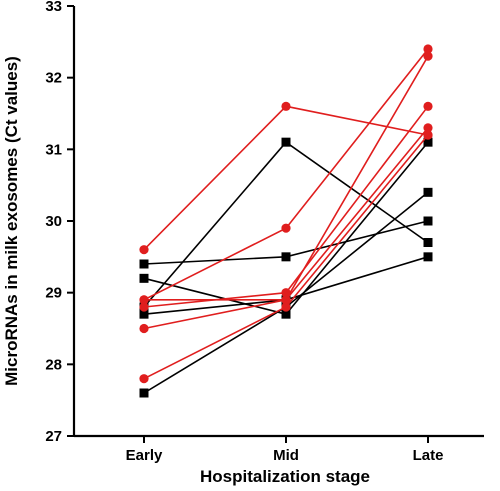 This screenshot has width=500, height=491. What do you see at coordinates (53, 149) in the screenshot?
I see `y-tick-label: 31` at bounding box center [53, 149].